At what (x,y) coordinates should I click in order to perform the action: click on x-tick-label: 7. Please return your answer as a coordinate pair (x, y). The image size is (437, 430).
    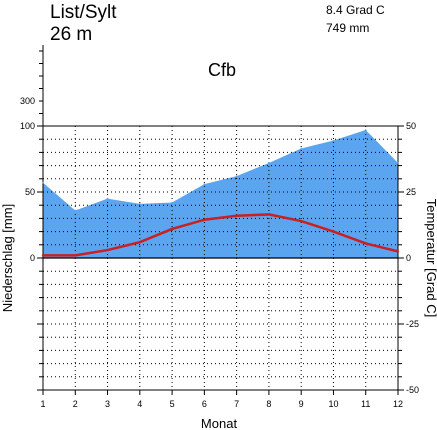
    Looking at the image, I should click on (236, 404).